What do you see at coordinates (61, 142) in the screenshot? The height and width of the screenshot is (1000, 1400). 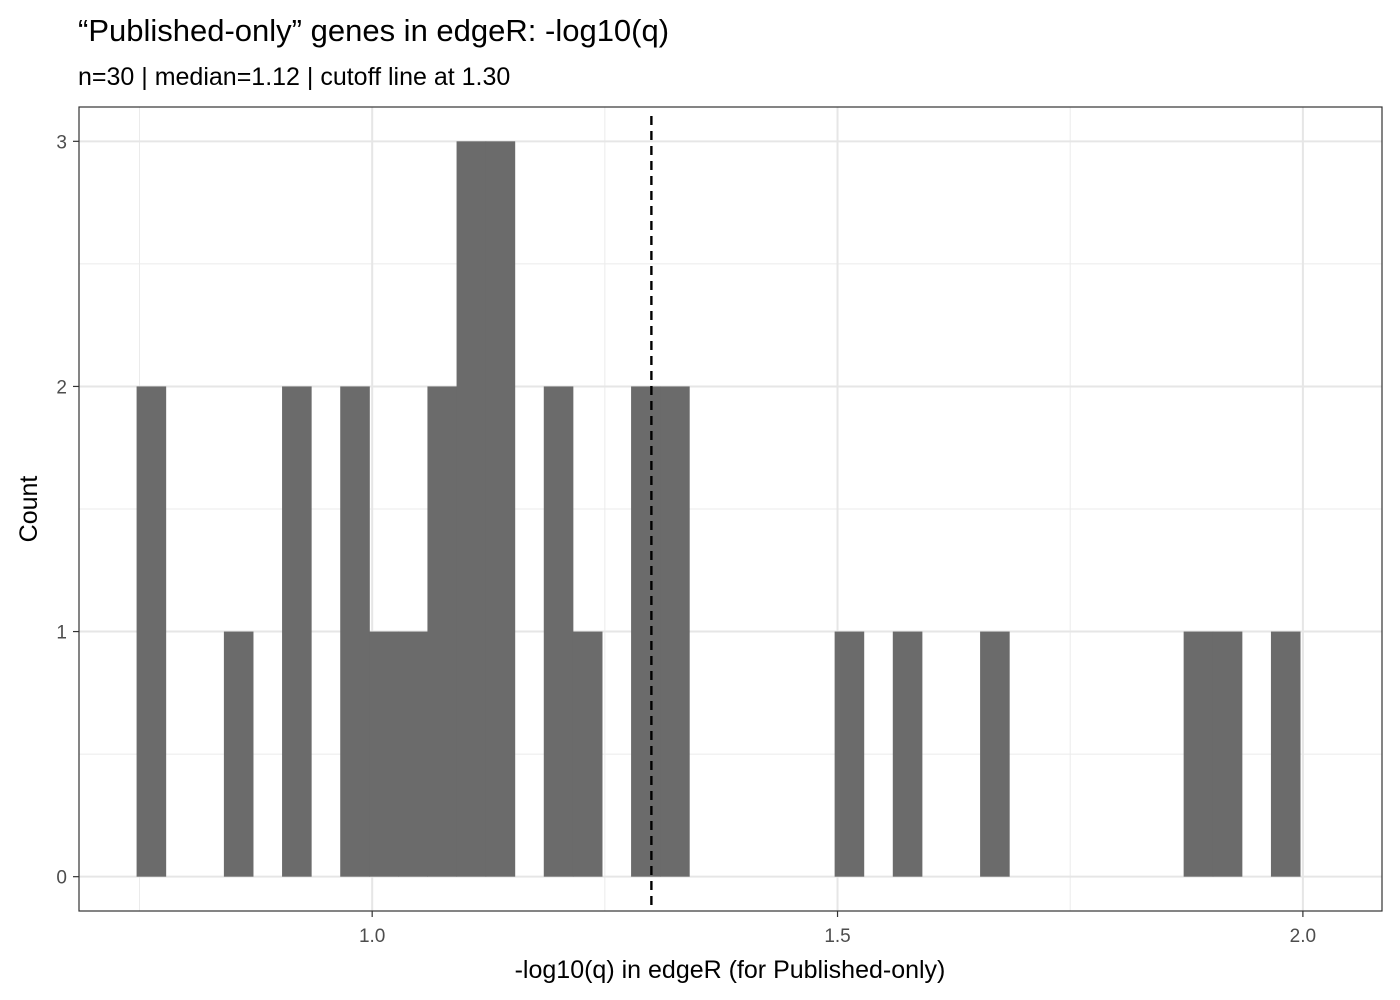 I see `y-tick-label-3: 3` at bounding box center [61, 142].